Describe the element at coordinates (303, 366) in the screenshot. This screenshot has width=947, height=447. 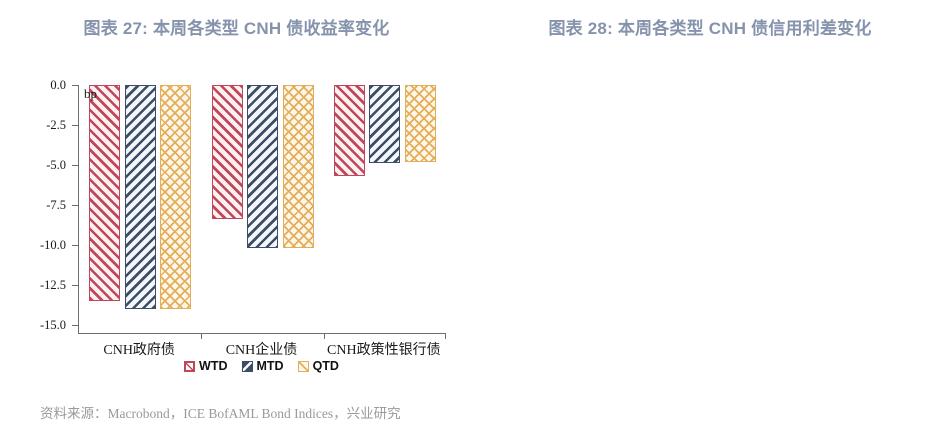
I see `qtd-swatch-icon` at that location.